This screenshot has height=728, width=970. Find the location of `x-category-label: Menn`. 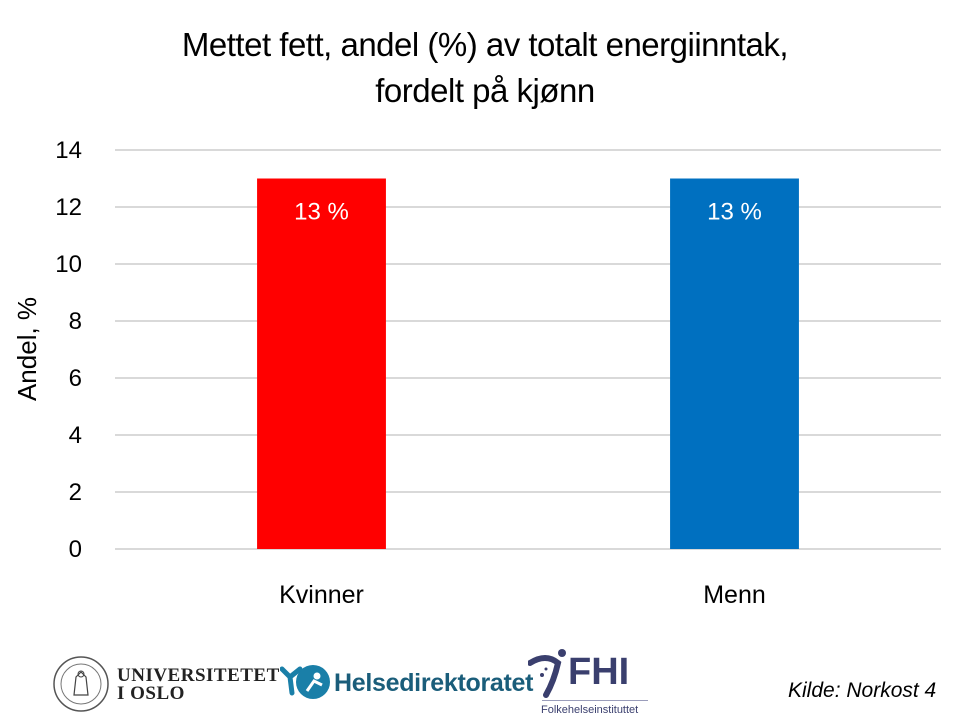

x-category-label: Menn is located at coordinates (734, 595).